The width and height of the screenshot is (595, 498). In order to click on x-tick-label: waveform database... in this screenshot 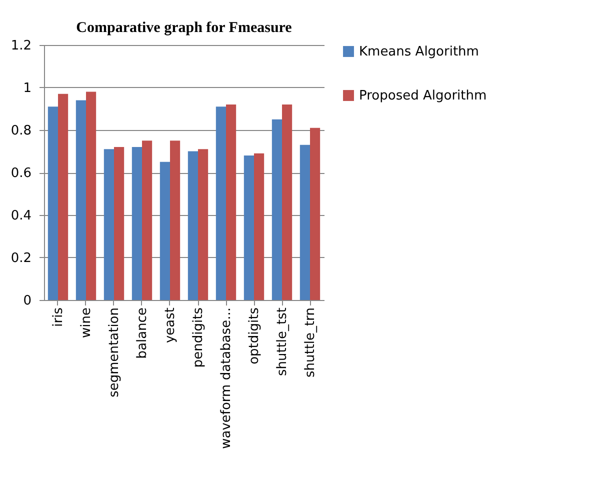, I will do `click(226, 378)`.